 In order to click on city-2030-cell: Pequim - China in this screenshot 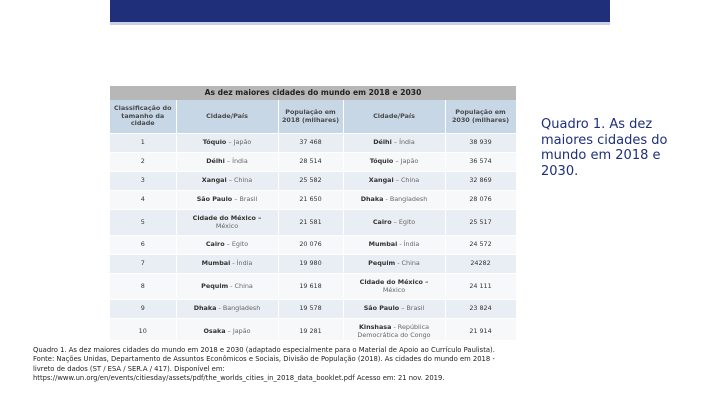, I will do `click(394, 264)`.